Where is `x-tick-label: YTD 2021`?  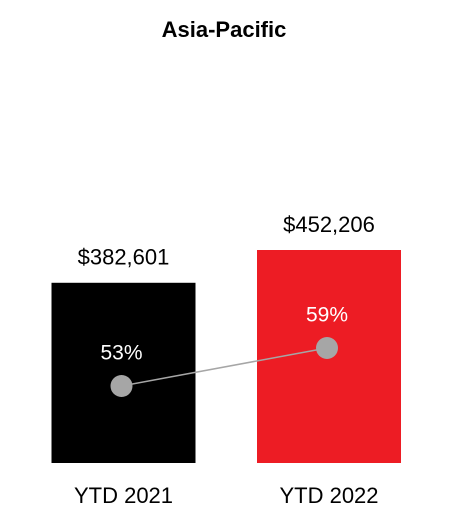
x-tick-label: YTD 2021 is located at coordinates (123, 495).